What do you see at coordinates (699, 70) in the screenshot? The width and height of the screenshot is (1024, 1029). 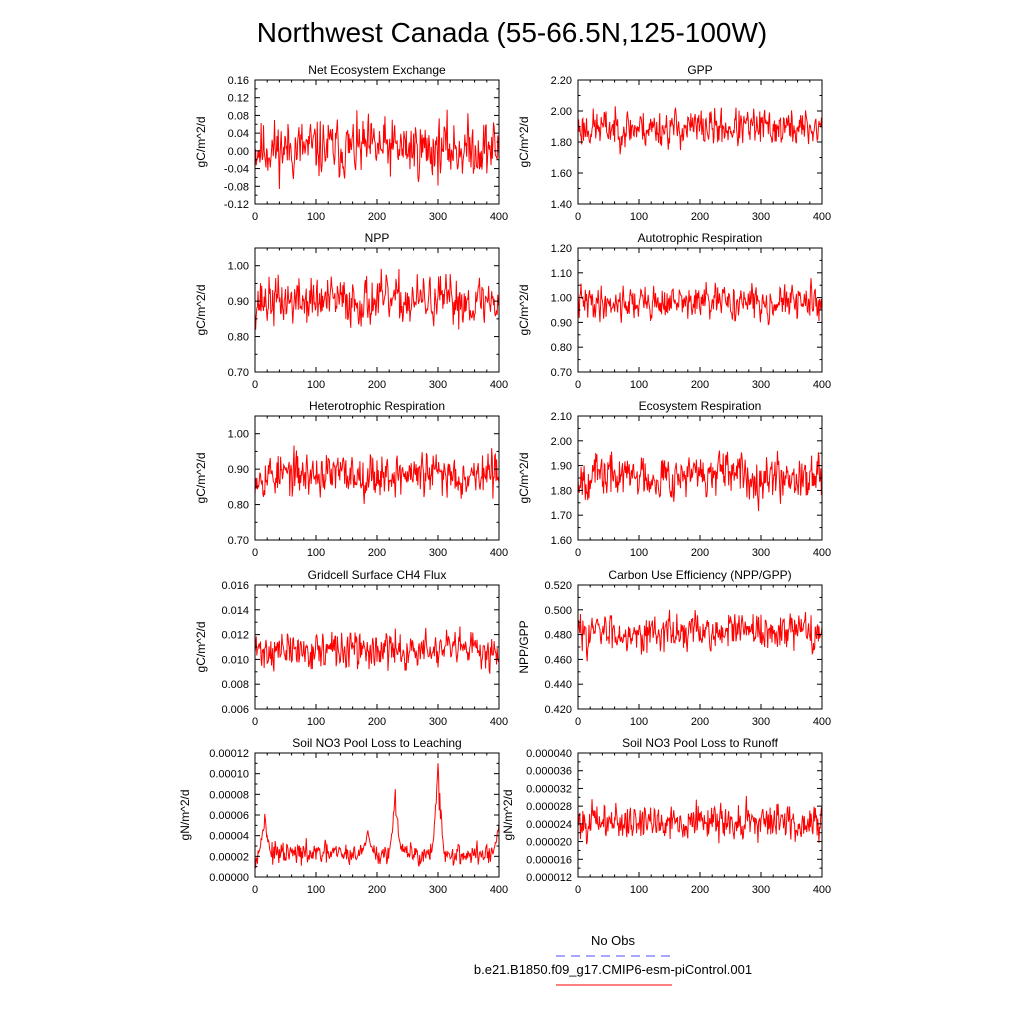 I see `panel-title: GPP` at bounding box center [699, 70].